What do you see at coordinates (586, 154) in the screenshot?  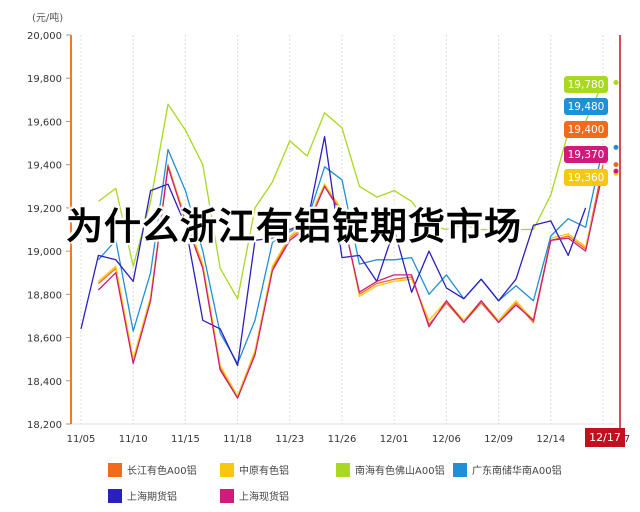 I see `value-tag-shanghai-spot: 19,370` at bounding box center [586, 154].